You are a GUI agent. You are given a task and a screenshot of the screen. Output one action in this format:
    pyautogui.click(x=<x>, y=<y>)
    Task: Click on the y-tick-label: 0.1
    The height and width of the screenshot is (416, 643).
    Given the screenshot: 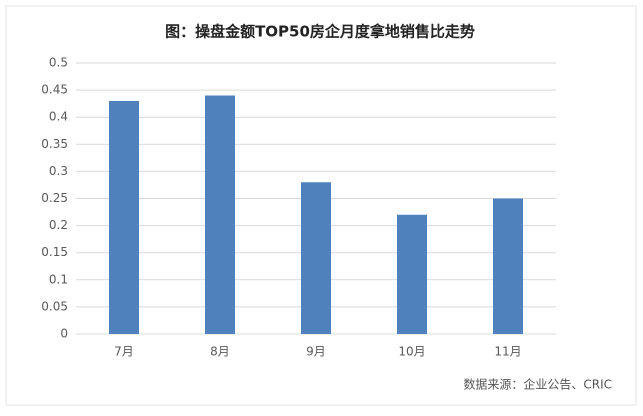 What is the action you would take?
    pyautogui.click(x=58, y=279)
    